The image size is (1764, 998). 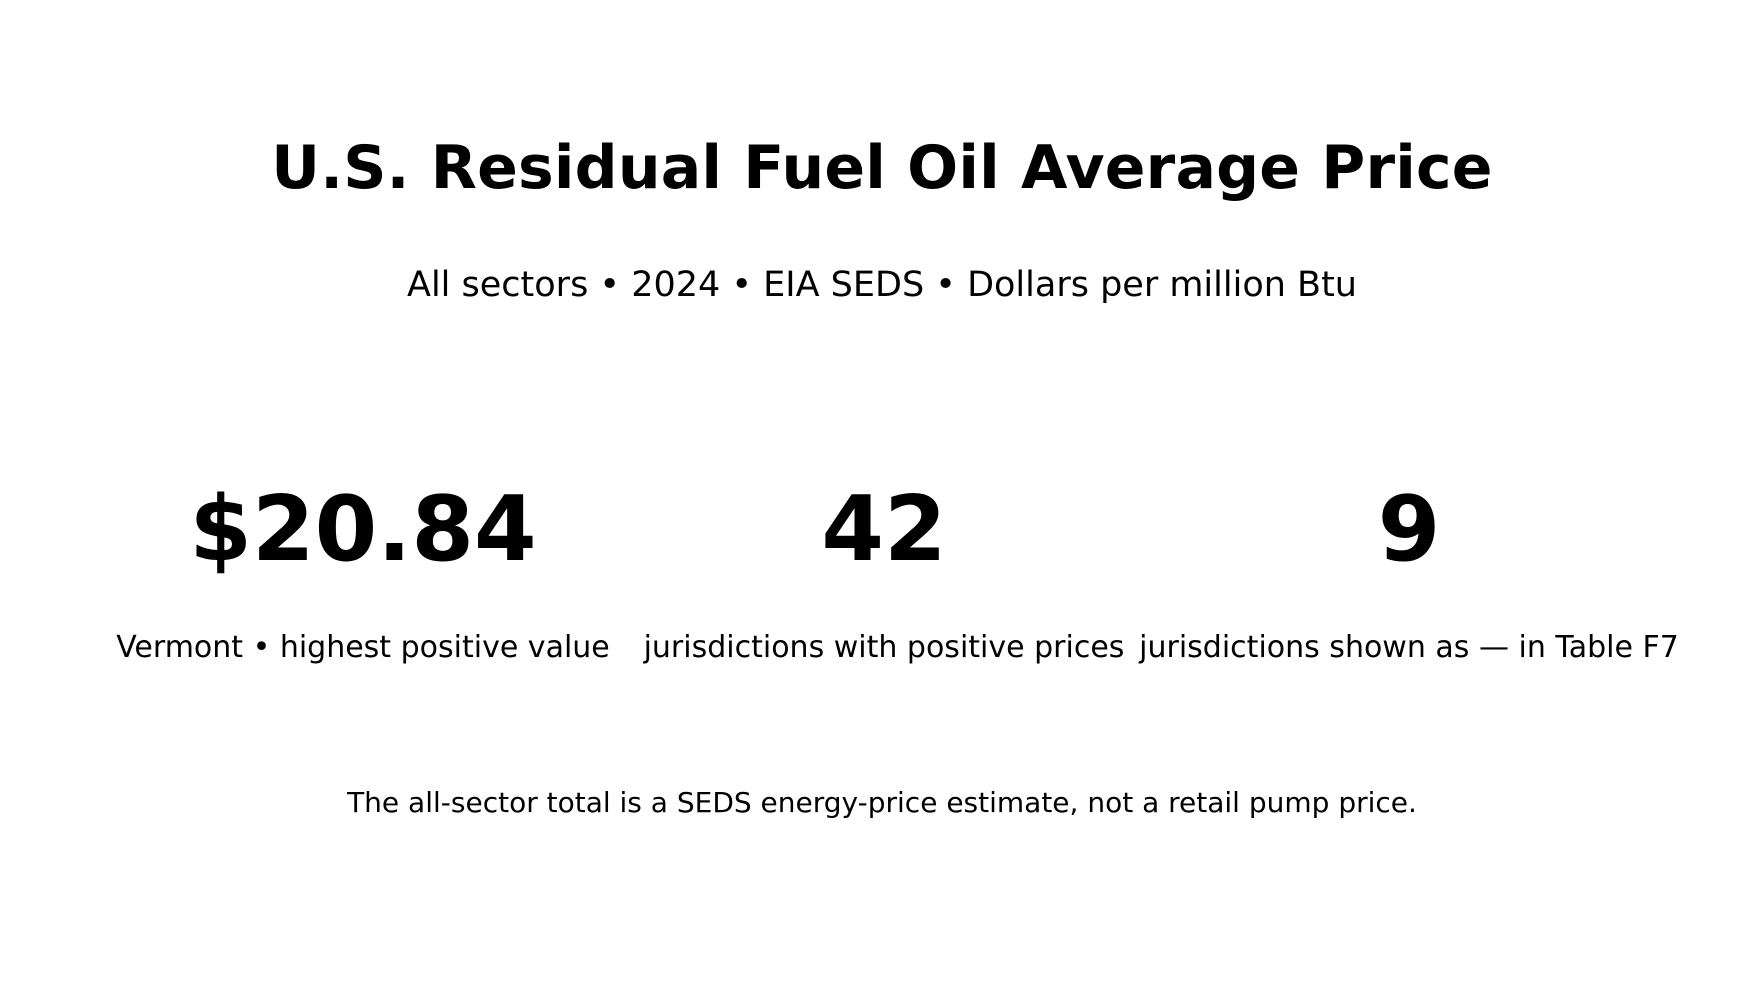 I want to click on kpi-value-positive-count: 42, so click(x=884, y=529).